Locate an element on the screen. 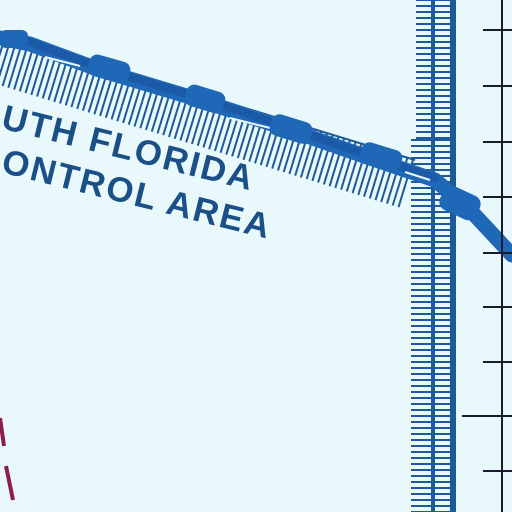 The image size is (512, 512). moa-dashed-boundary is located at coordinates (7, 459).